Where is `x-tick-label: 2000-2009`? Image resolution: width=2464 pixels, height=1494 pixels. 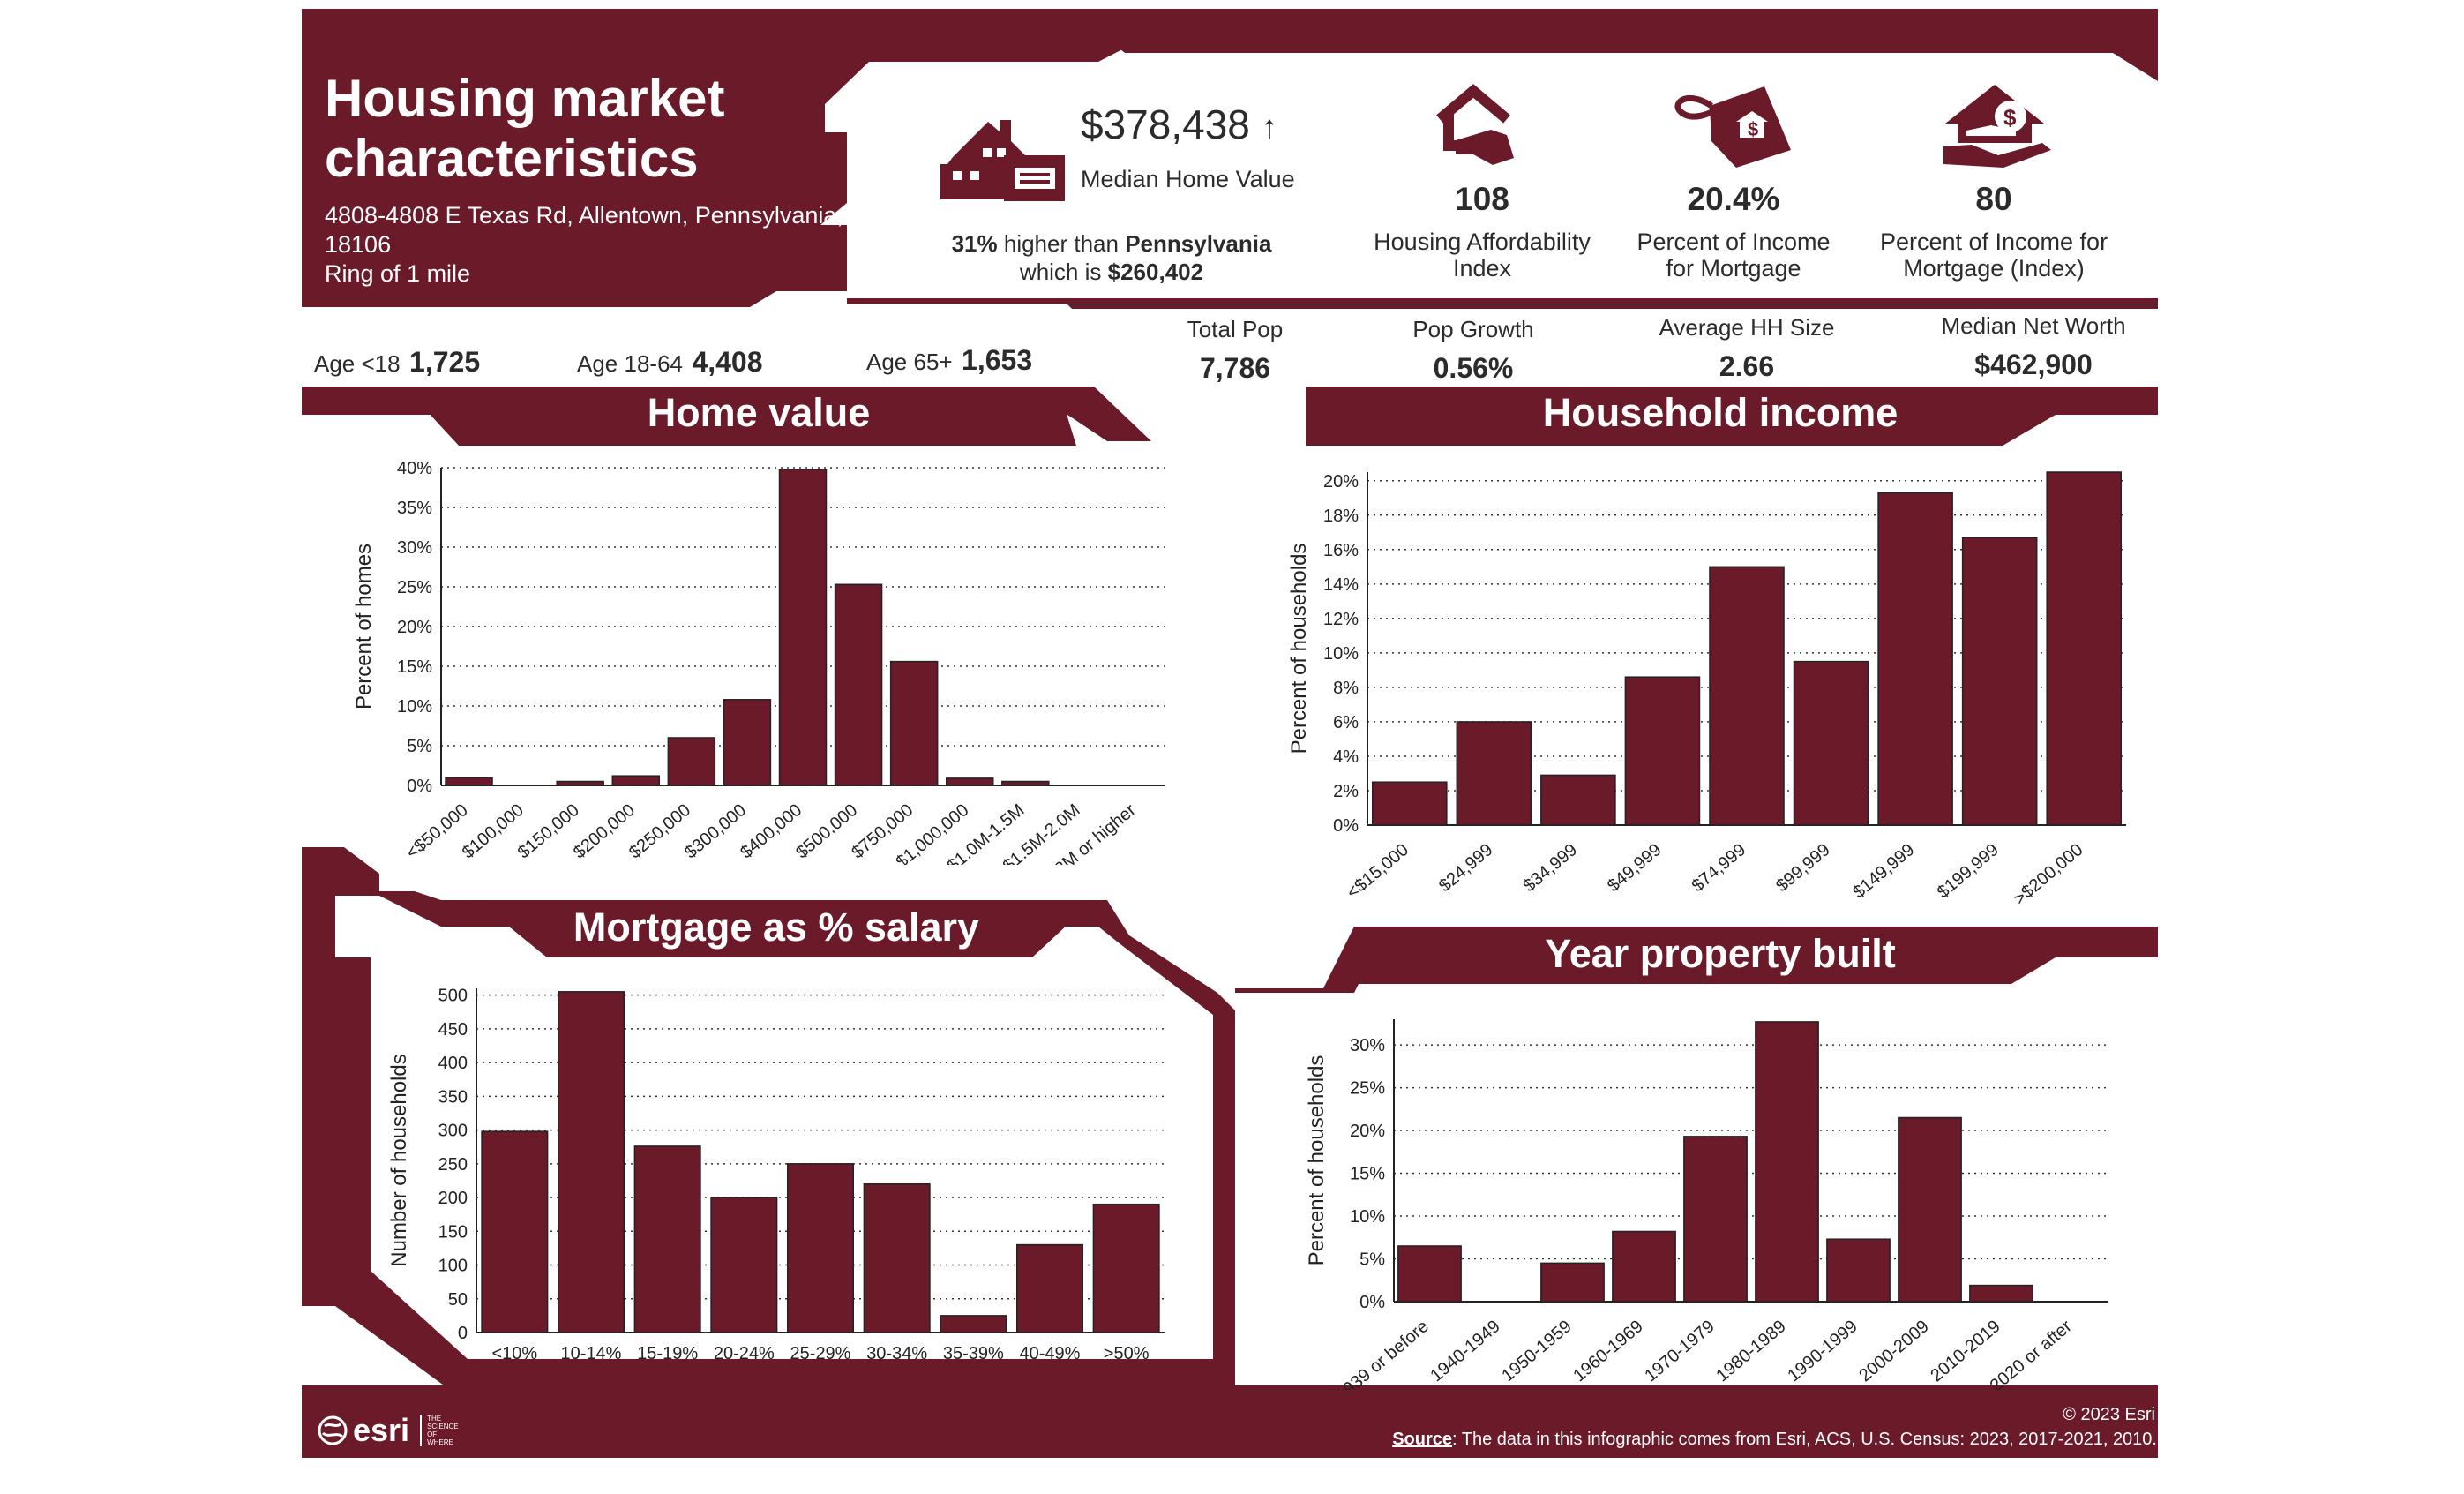 x-tick-label: 2000-2009 is located at coordinates (1893, 1351).